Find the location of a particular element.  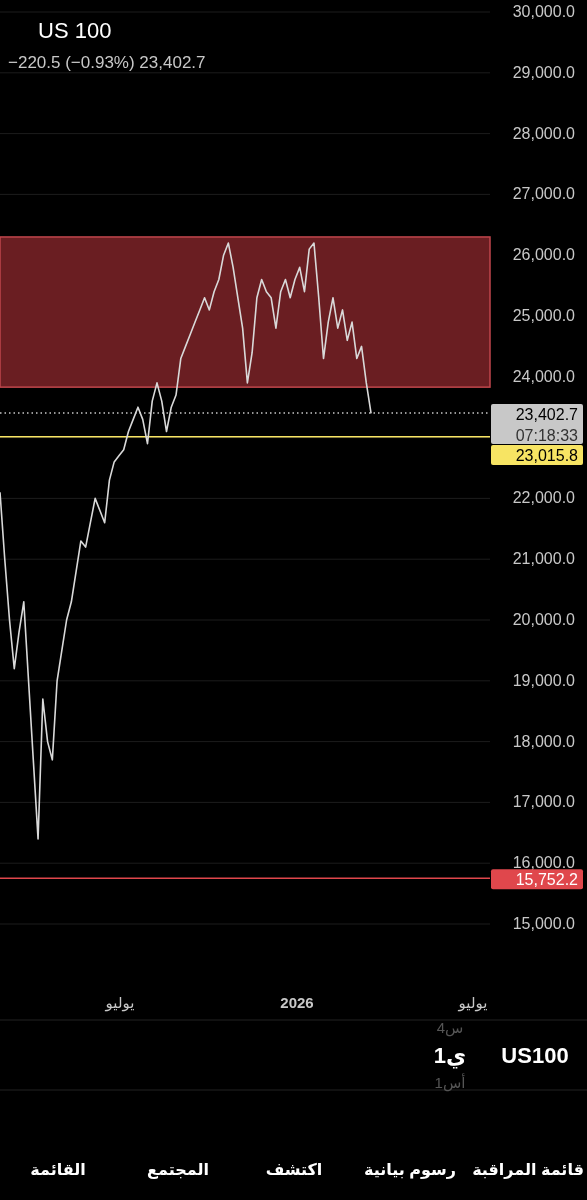

y-tick-label: 26,000.0 is located at coordinates (544, 255).